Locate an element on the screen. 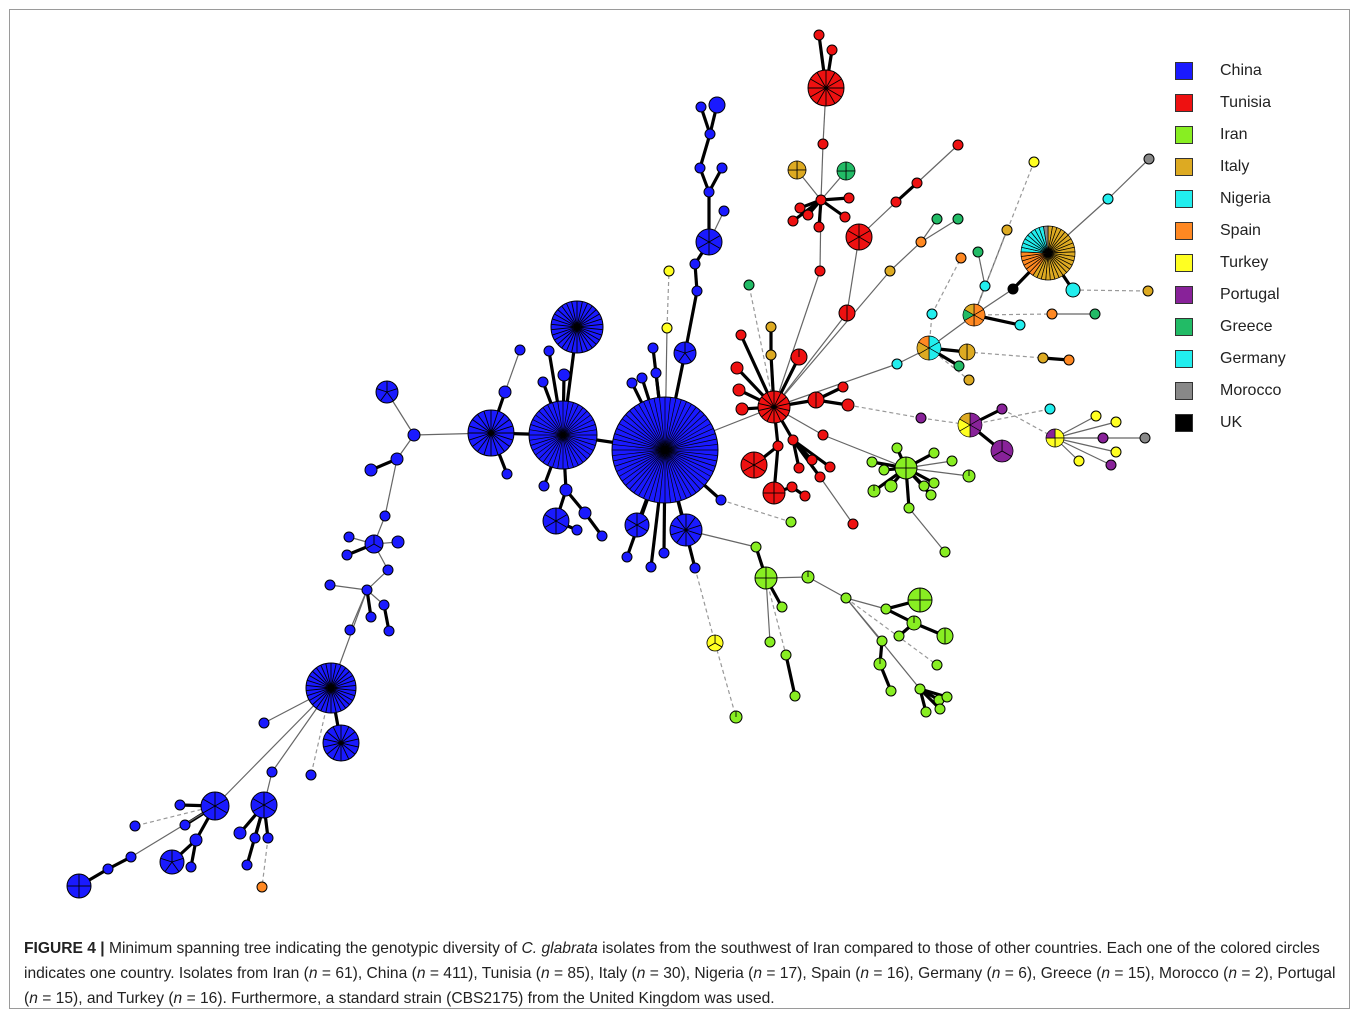  mixed-genotype-node is located at coordinates (1055, 438).